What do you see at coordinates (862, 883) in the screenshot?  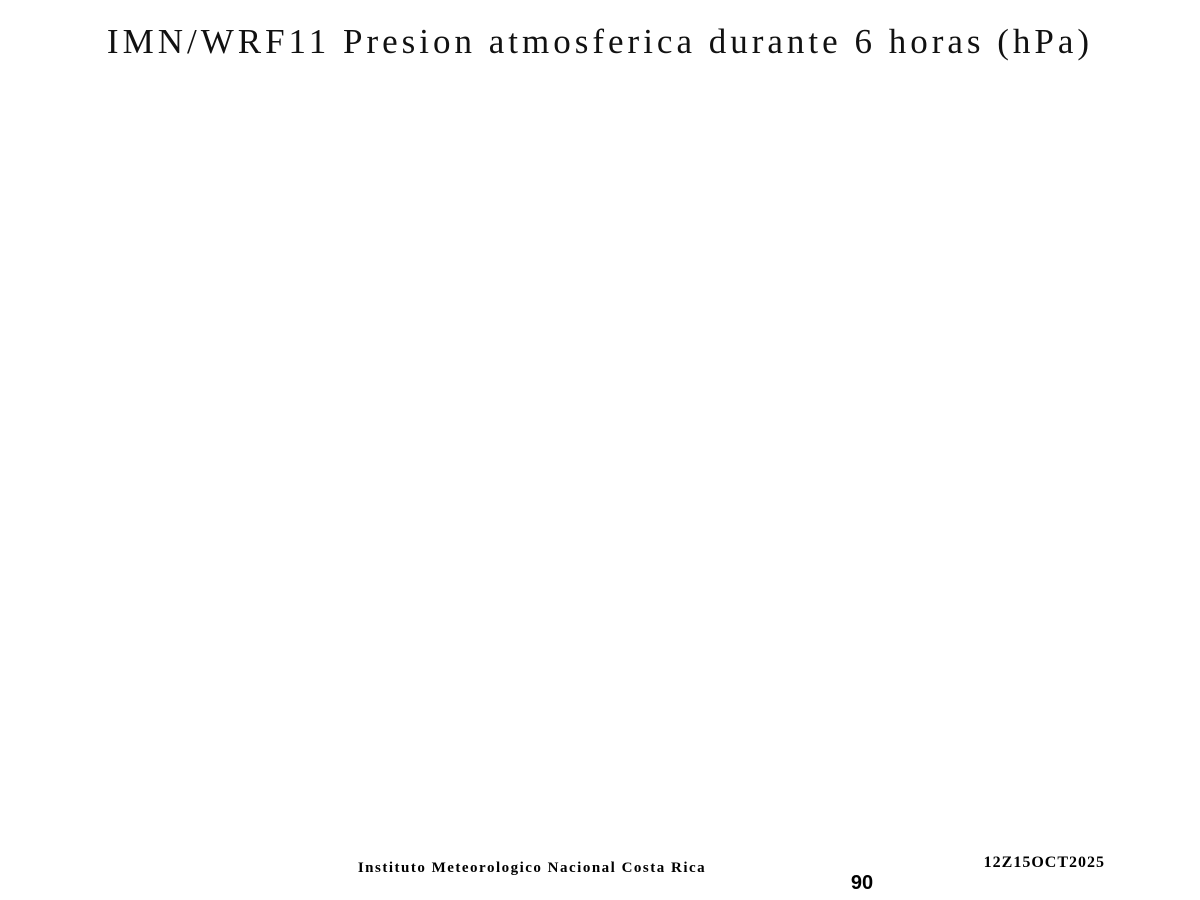 I see `wind-reference-label: 90` at bounding box center [862, 883].